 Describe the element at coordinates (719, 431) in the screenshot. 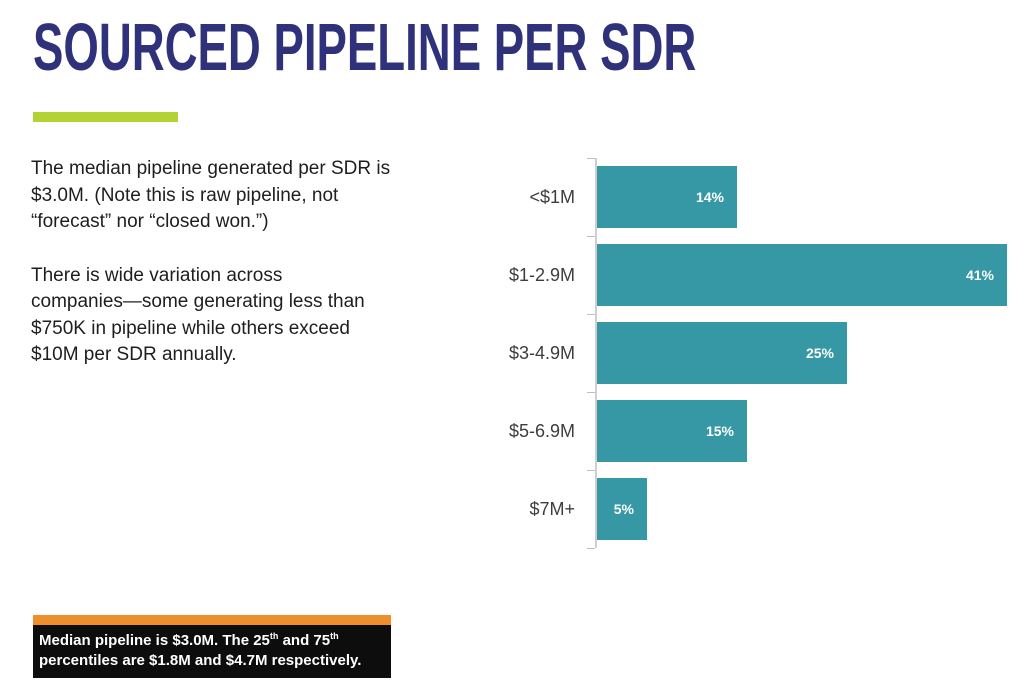

I see `bar-value-label: 15%` at that location.